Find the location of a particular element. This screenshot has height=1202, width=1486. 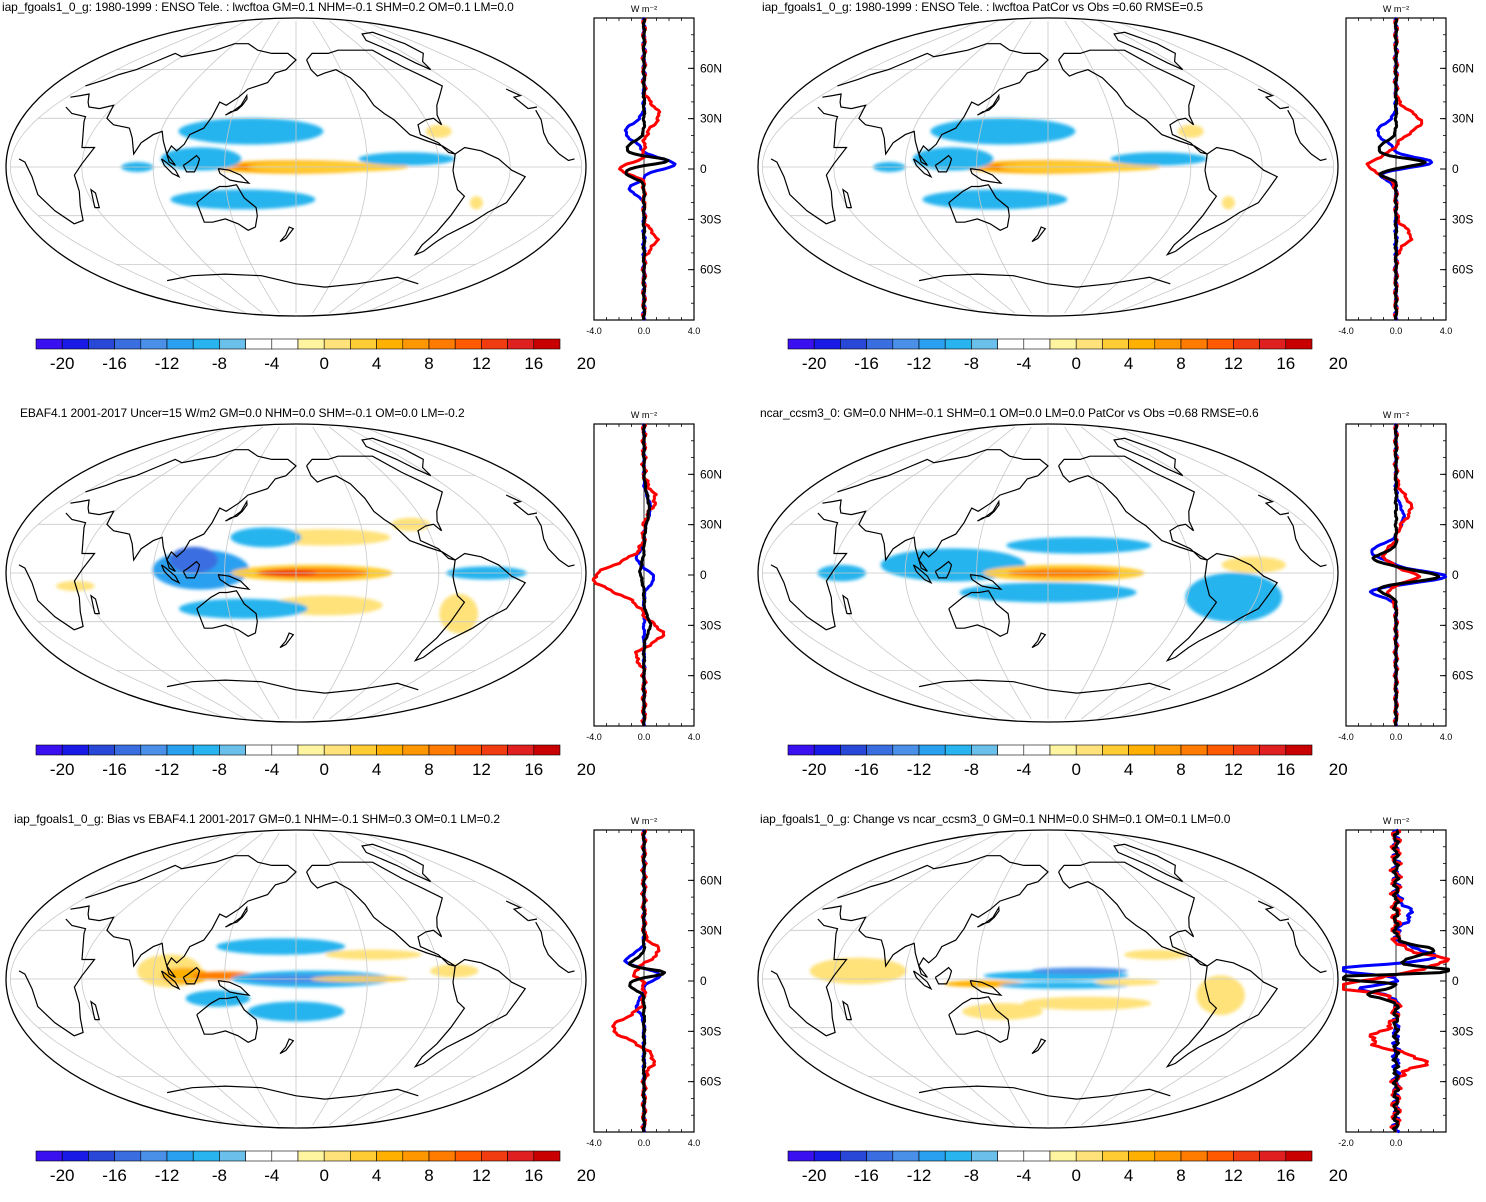

zonal-lat-label: 30N is located at coordinates (711, 119).